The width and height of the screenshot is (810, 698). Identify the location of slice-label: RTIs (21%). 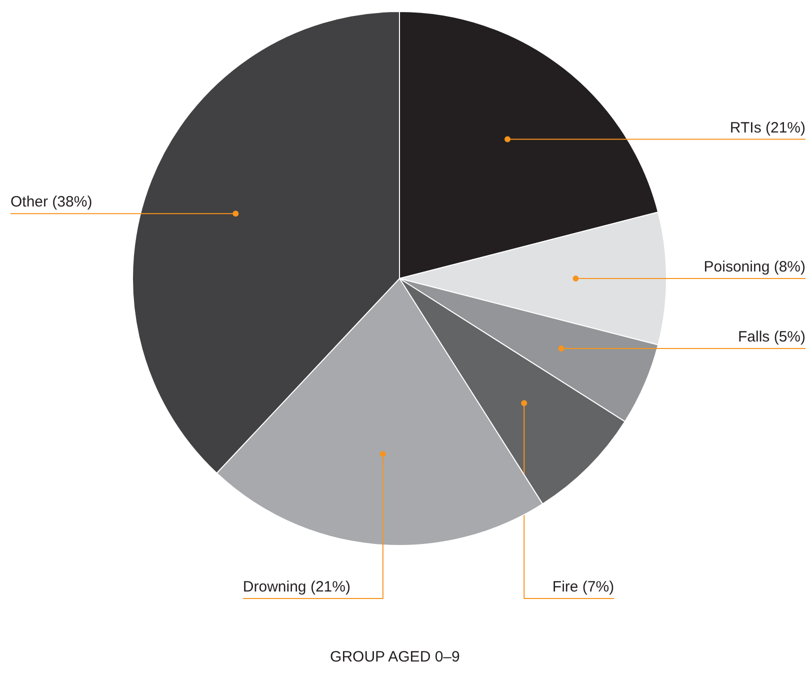
(768, 127).